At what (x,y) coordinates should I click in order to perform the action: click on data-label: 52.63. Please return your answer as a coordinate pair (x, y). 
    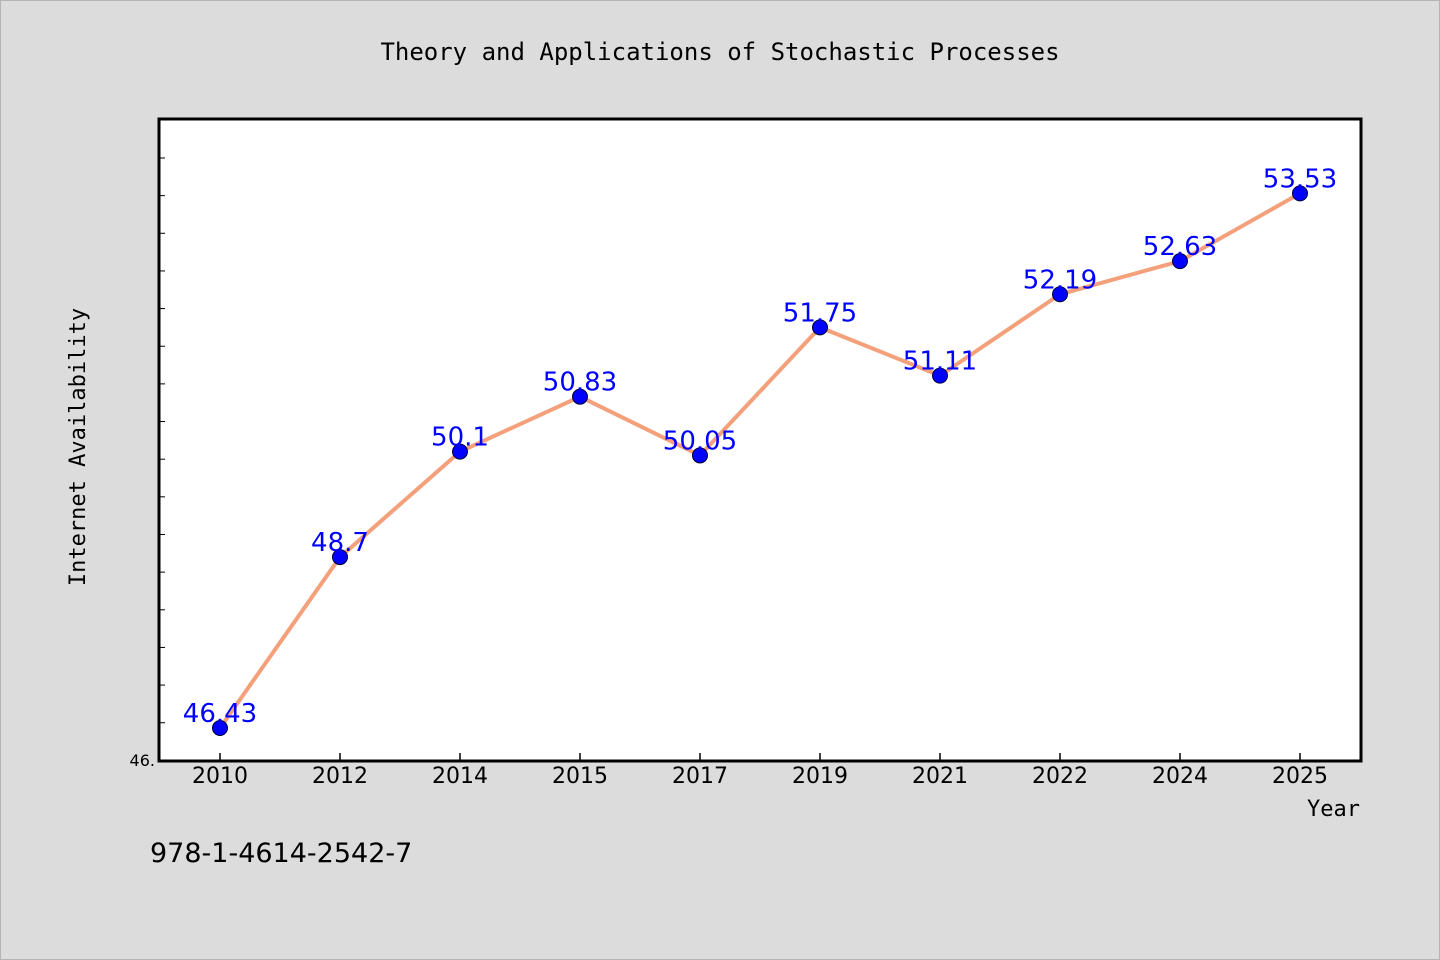
    Looking at the image, I should click on (1180, 247).